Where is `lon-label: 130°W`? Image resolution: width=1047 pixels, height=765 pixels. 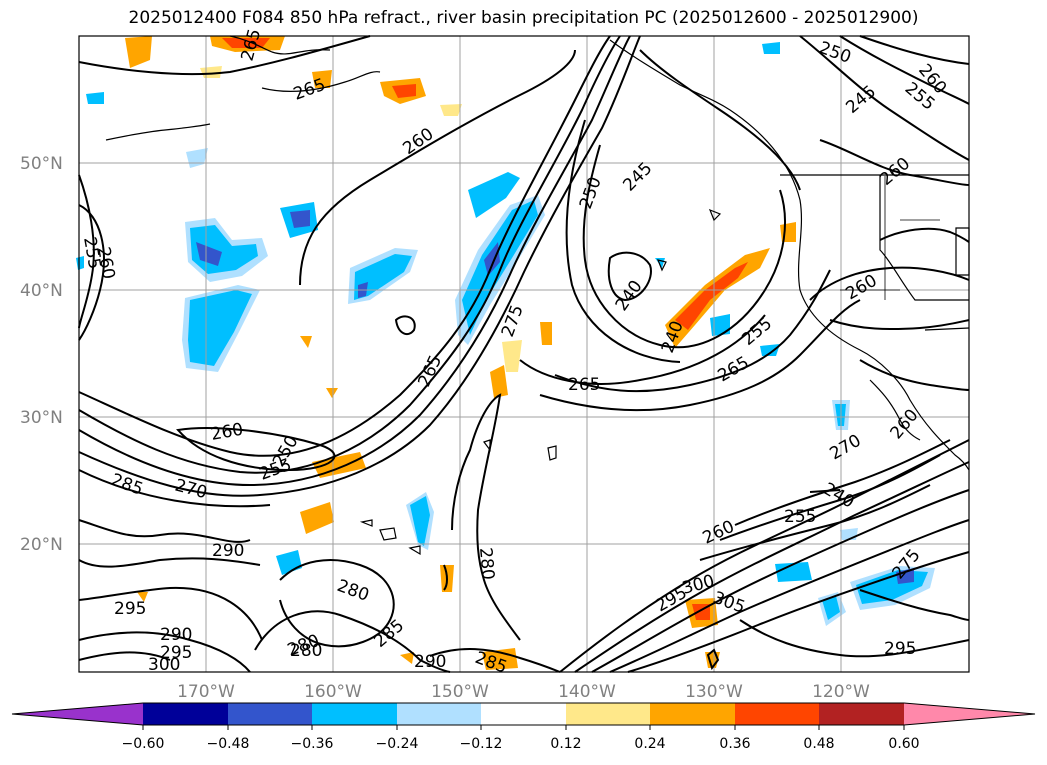 lon-label: 130°W is located at coordinates (714, 692).